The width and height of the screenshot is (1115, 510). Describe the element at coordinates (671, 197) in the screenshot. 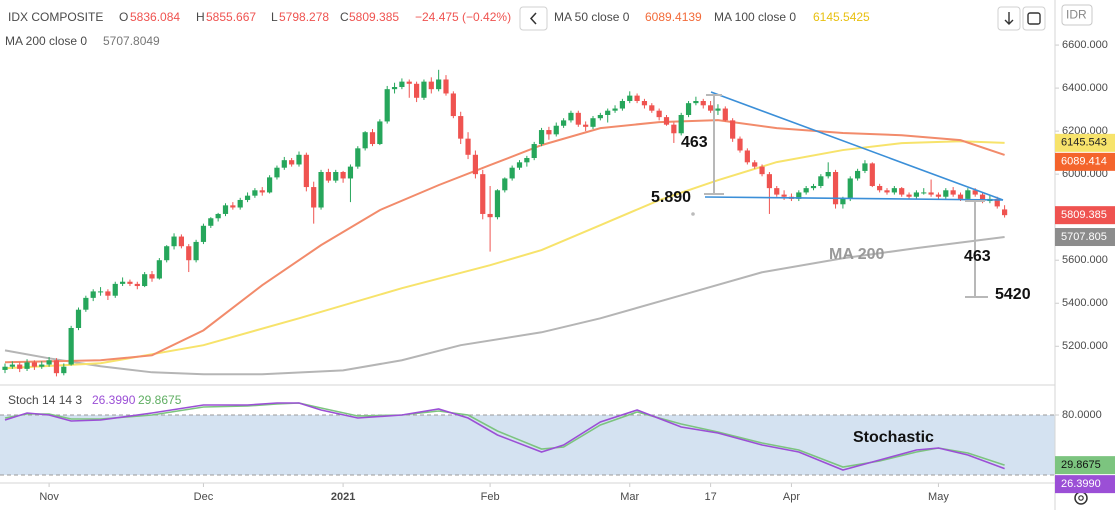

I see `annotation: 5.890` at that location.